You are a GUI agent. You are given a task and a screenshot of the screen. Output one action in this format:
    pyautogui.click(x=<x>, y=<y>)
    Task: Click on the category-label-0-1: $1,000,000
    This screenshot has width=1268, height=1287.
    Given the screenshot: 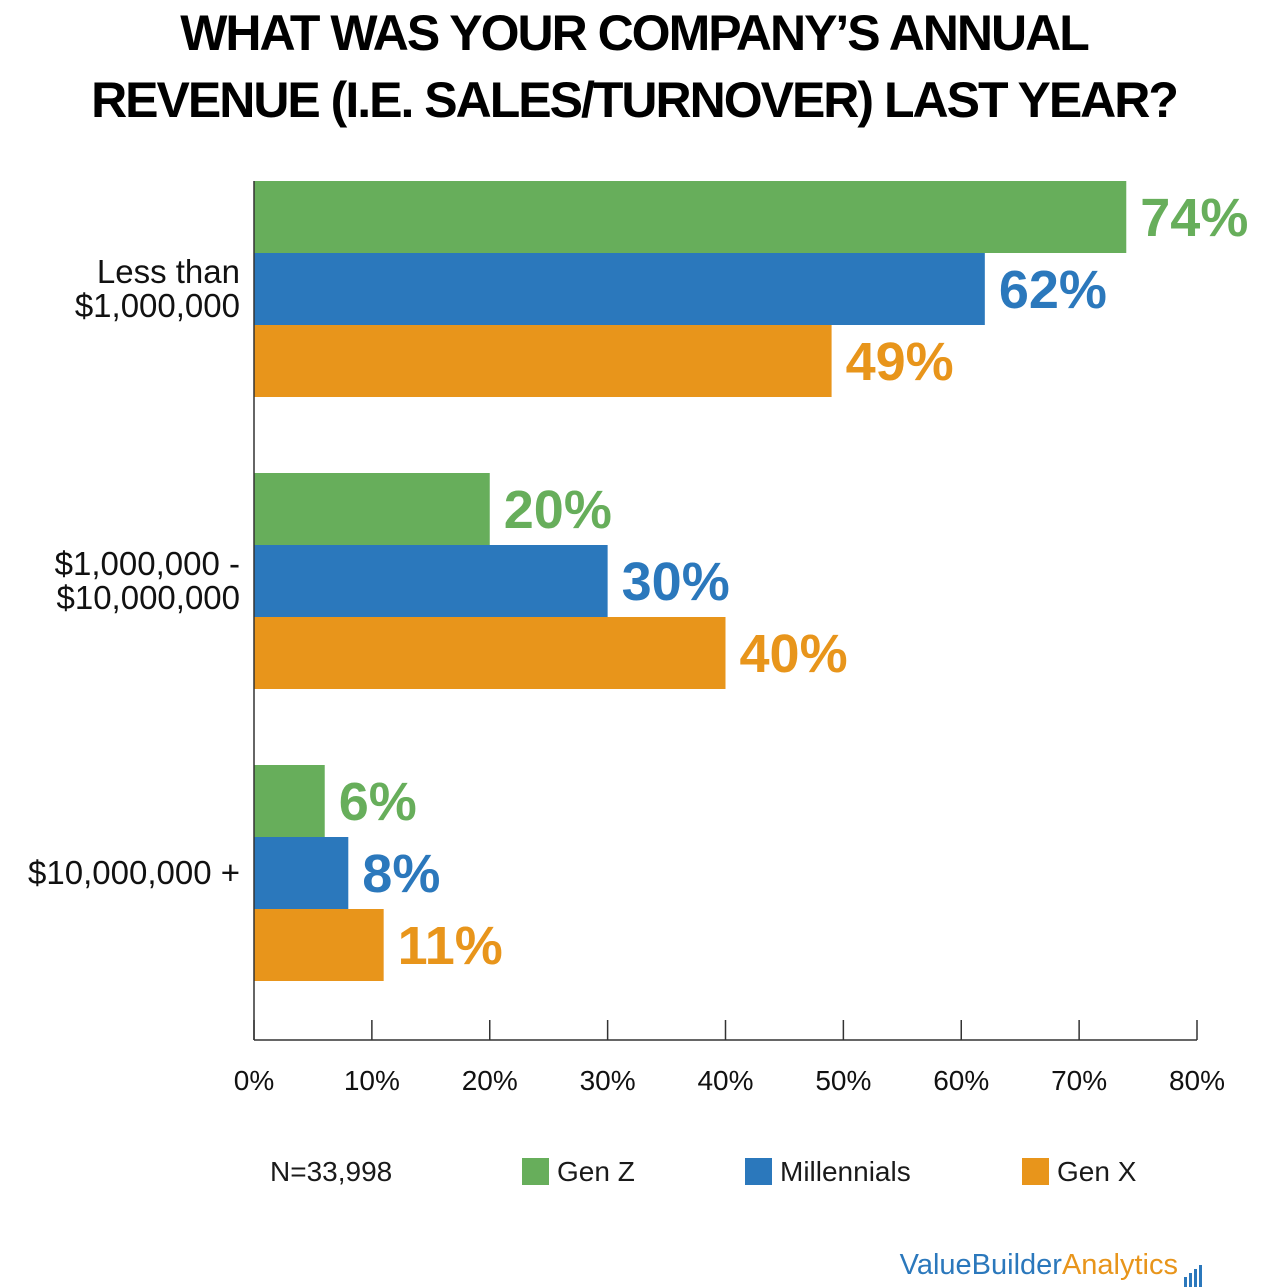 What is the action you would take?
    pyautogui.click(x=157, y=305)
    